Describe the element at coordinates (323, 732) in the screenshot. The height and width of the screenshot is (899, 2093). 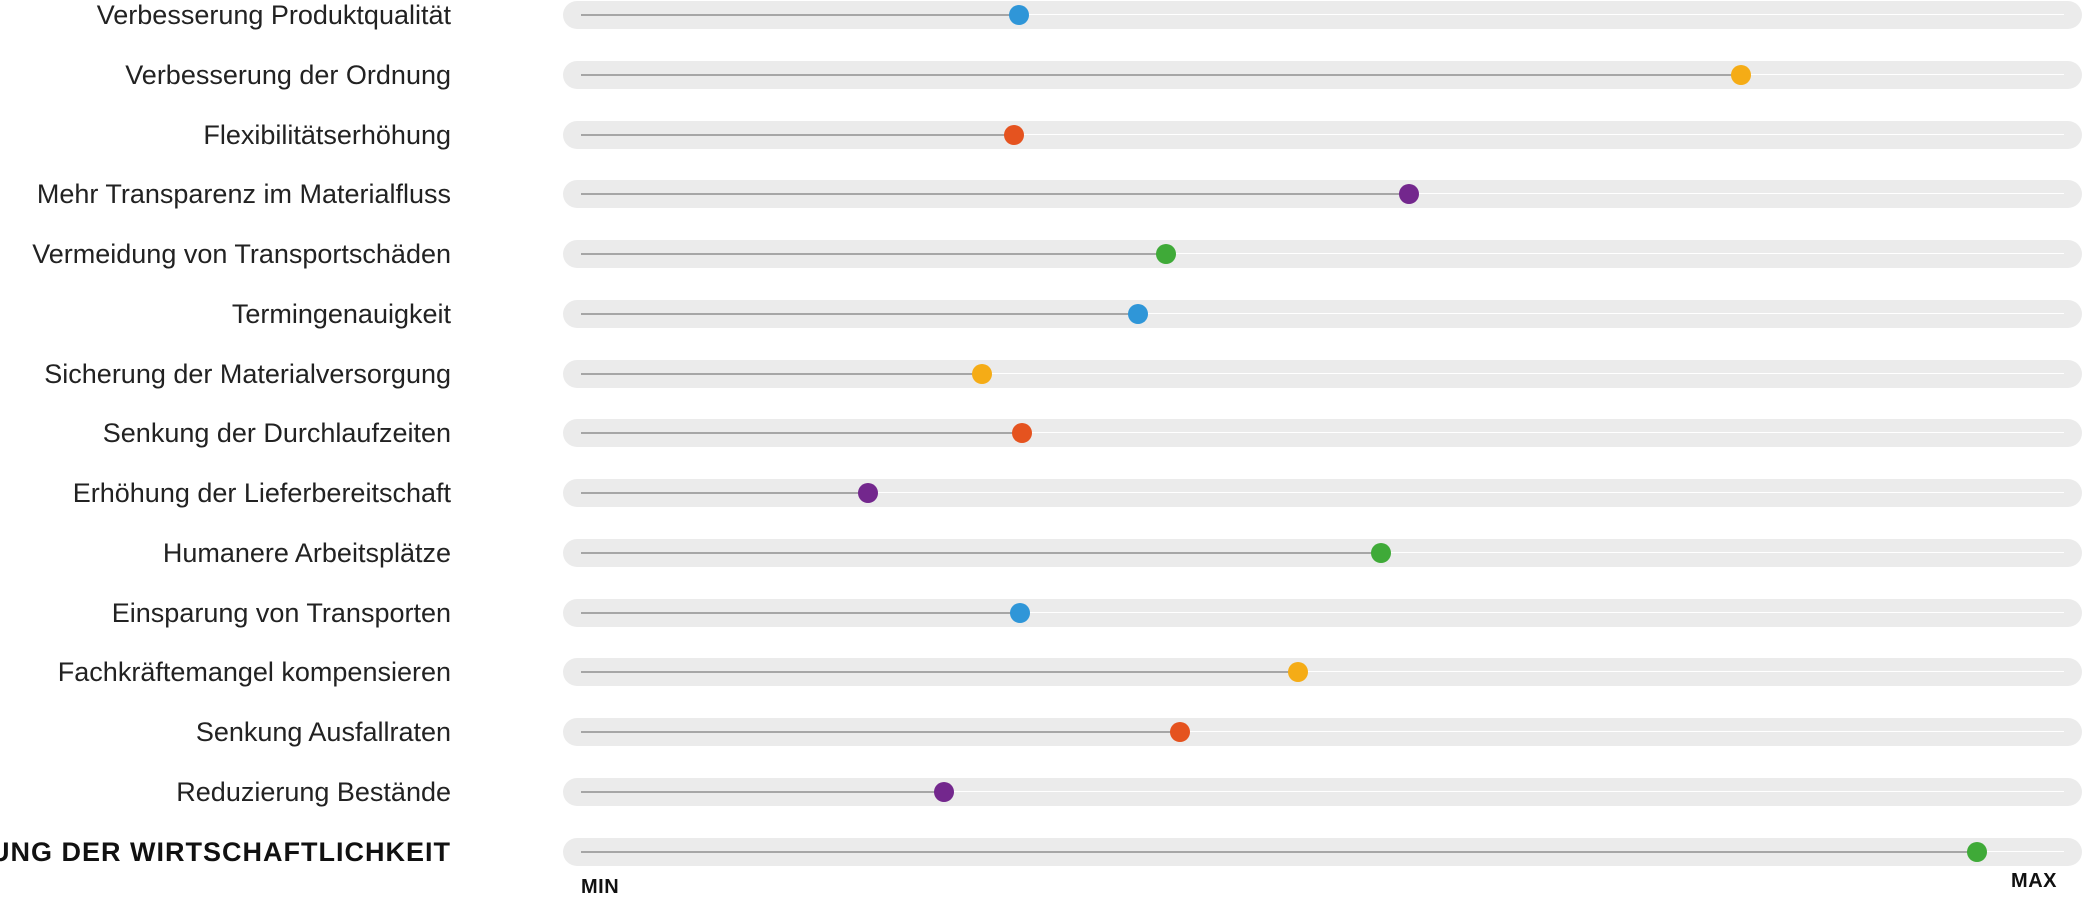
I see `slider-label: Senkung Ausfallraten` at that location.